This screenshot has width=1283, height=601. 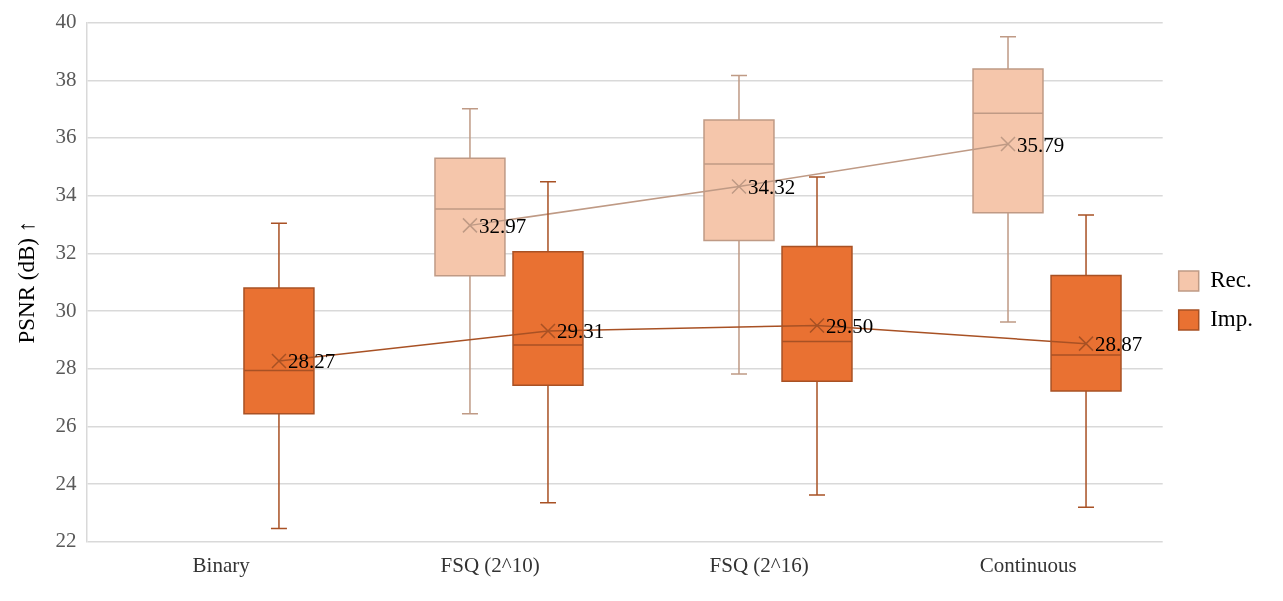 What do you see at coordinates (1041, 144) in the screenshot?
I see `text: 35.79` at bounding box center [1041, 144].